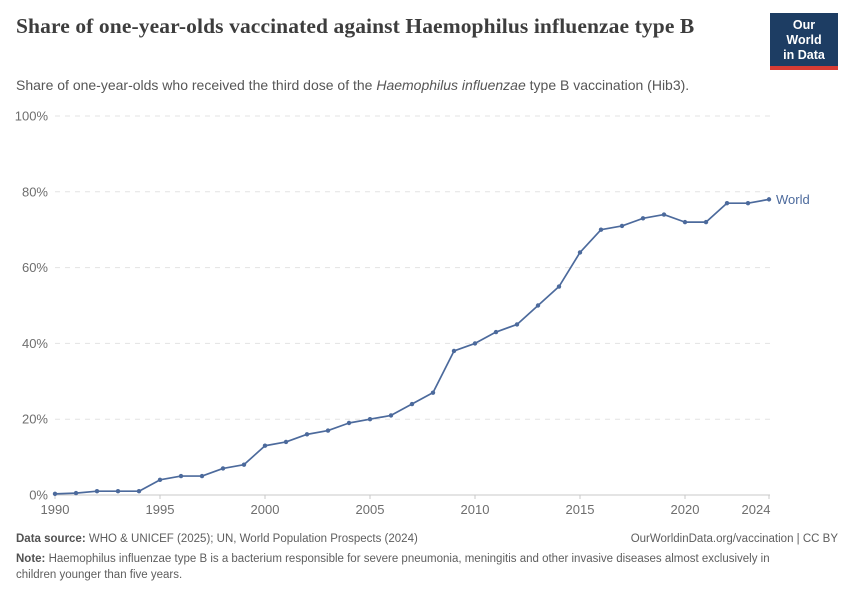 This screenshot has width=850, height=600. I want to click on data-point-1991, so click(76, 493).